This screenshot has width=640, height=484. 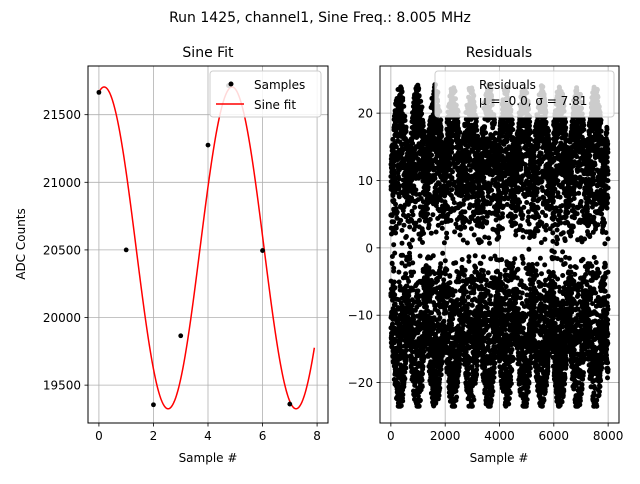 What do you see at coordinates (154, 436) in the screenshot?
I see `x-tick-label: 2` at bounding box center [154, 436].